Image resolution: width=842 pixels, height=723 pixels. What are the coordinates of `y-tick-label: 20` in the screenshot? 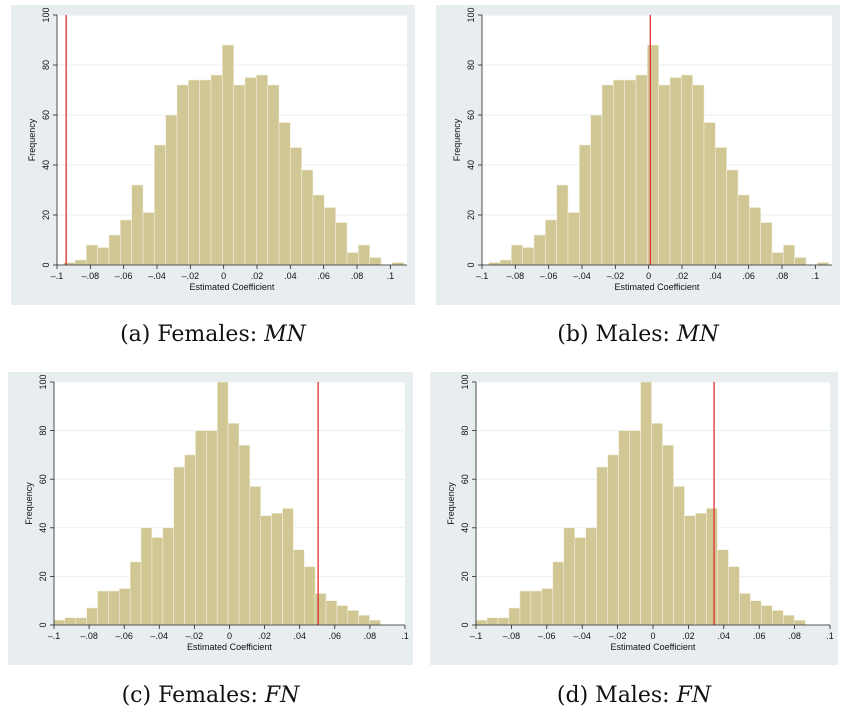 It's located at (46, 215).